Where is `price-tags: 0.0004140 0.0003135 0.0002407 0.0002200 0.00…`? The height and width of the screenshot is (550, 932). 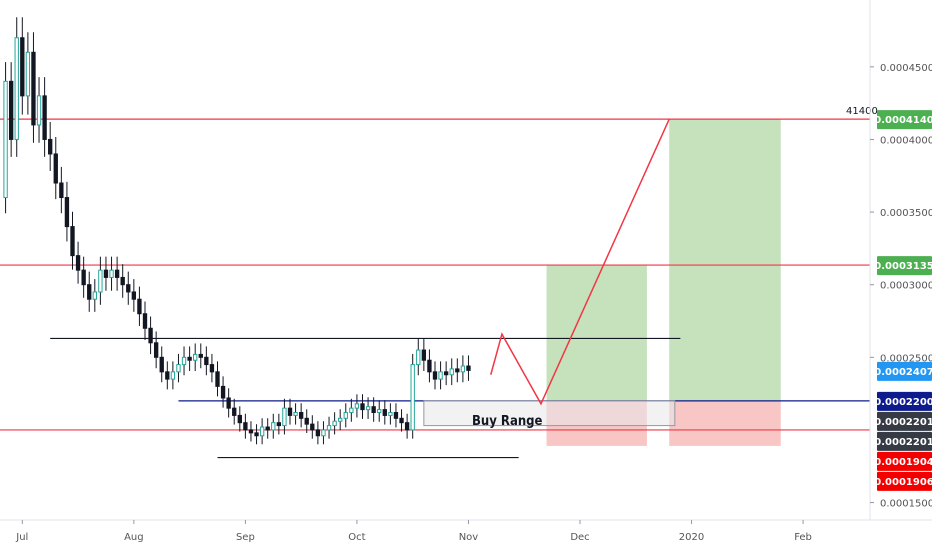
price-tags: 0.0004140 0.0003135 0.0002407 0.0002200 0.00… is located at coordinates (903, 300).